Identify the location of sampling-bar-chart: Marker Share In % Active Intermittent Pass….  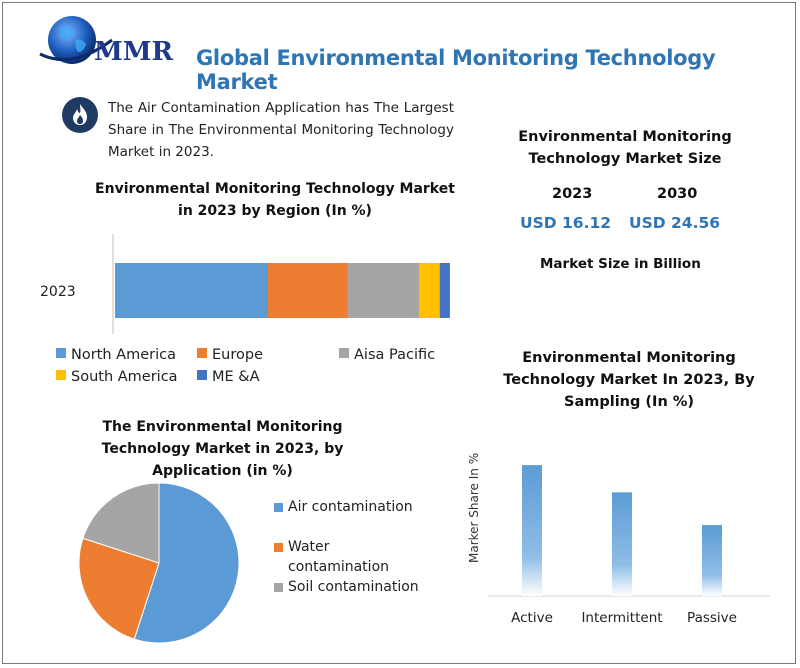
(618, 539).